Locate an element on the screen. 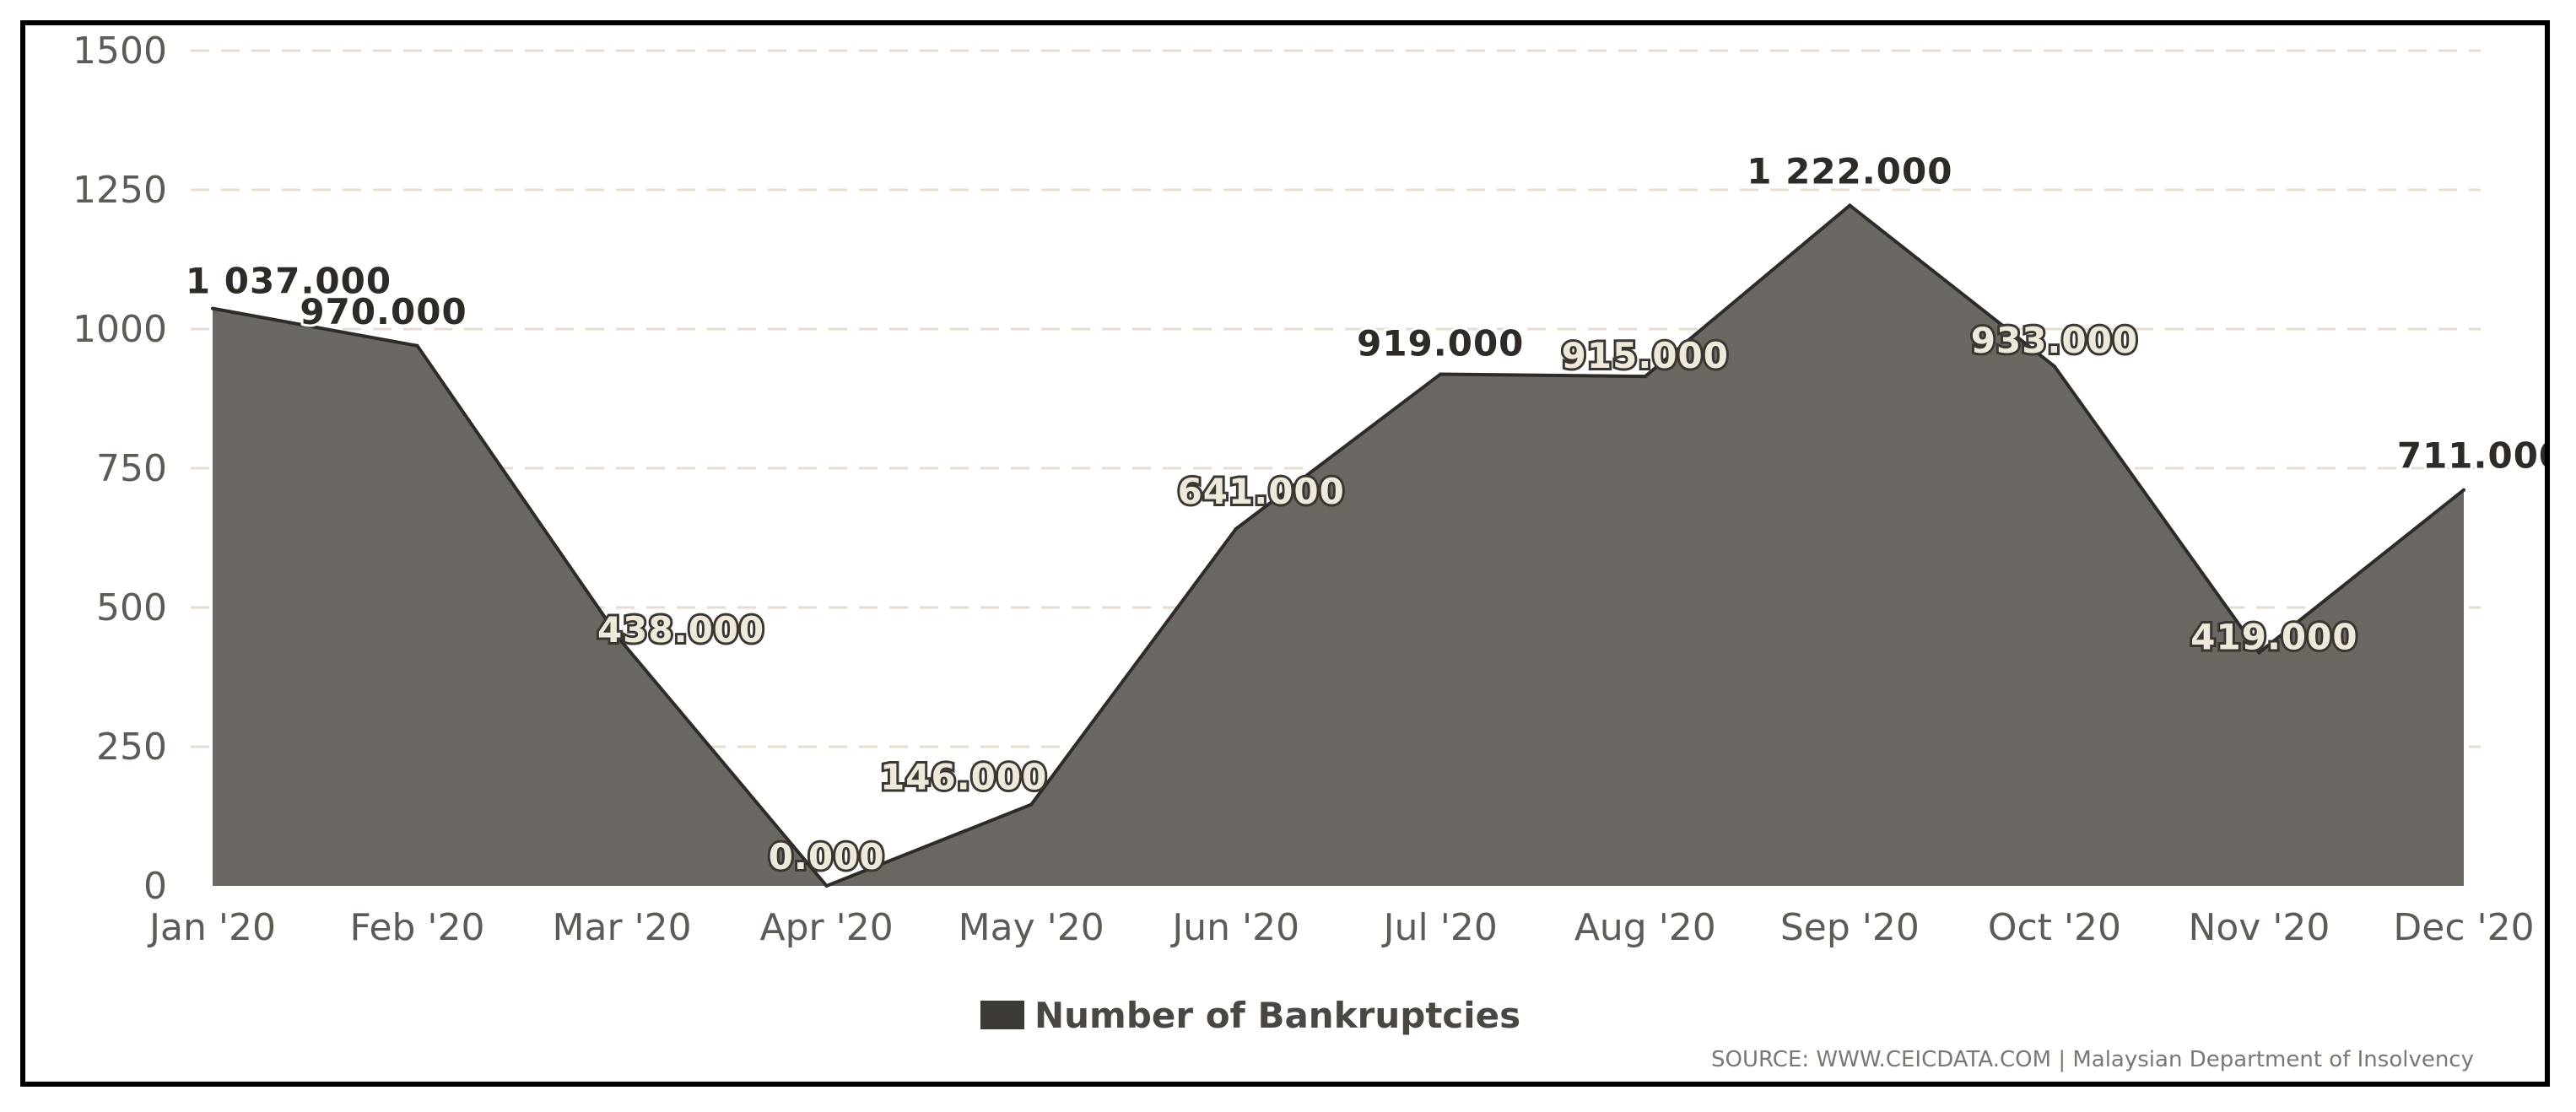  legend: Number of Bankruptcies is located at coordinates (1250, 1015).